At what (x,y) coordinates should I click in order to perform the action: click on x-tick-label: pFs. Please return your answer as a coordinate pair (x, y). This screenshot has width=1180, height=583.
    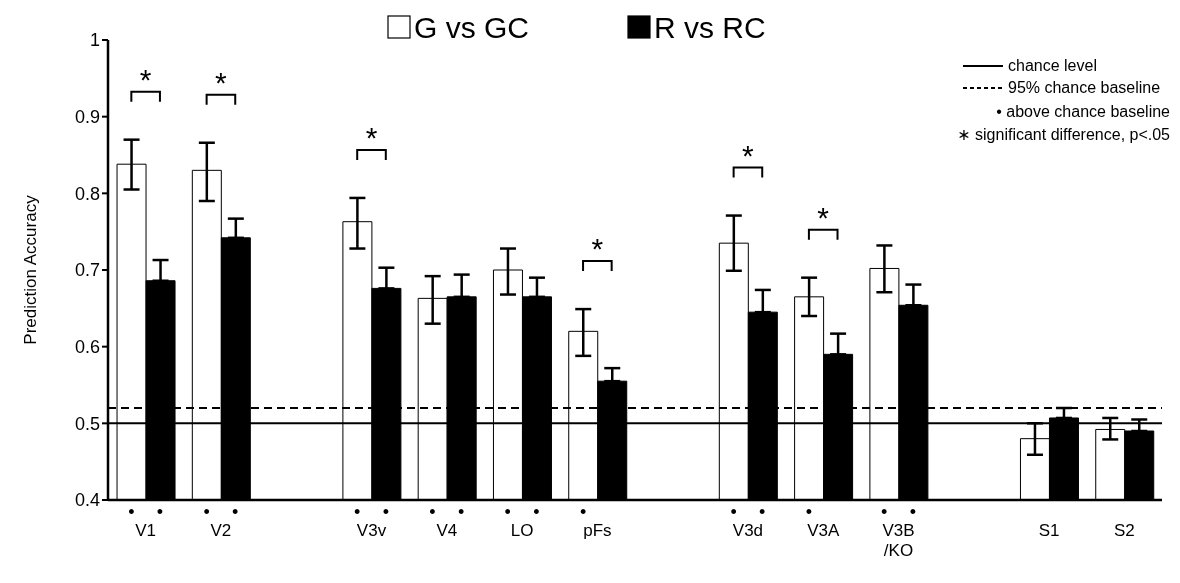
    Looking at the image, I should click on (597, 530).